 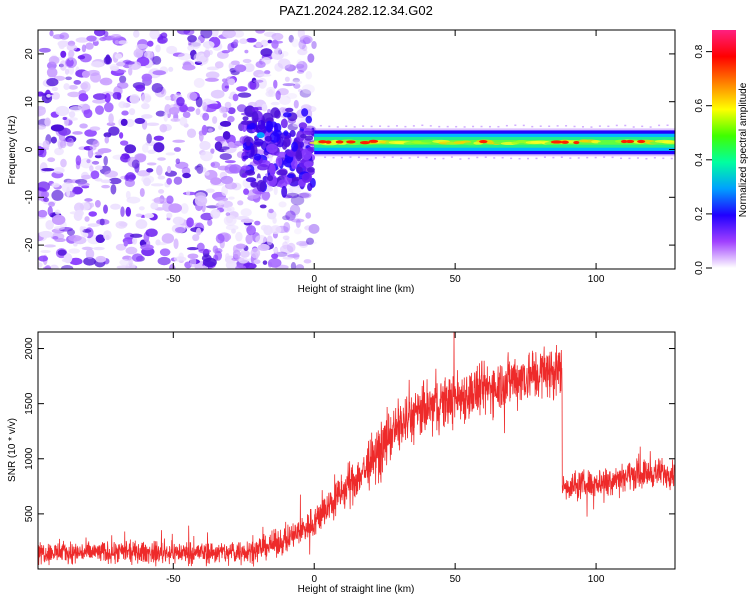 I want to click on colorbar-tick-label: 0.8, so click(x=699, y=51).